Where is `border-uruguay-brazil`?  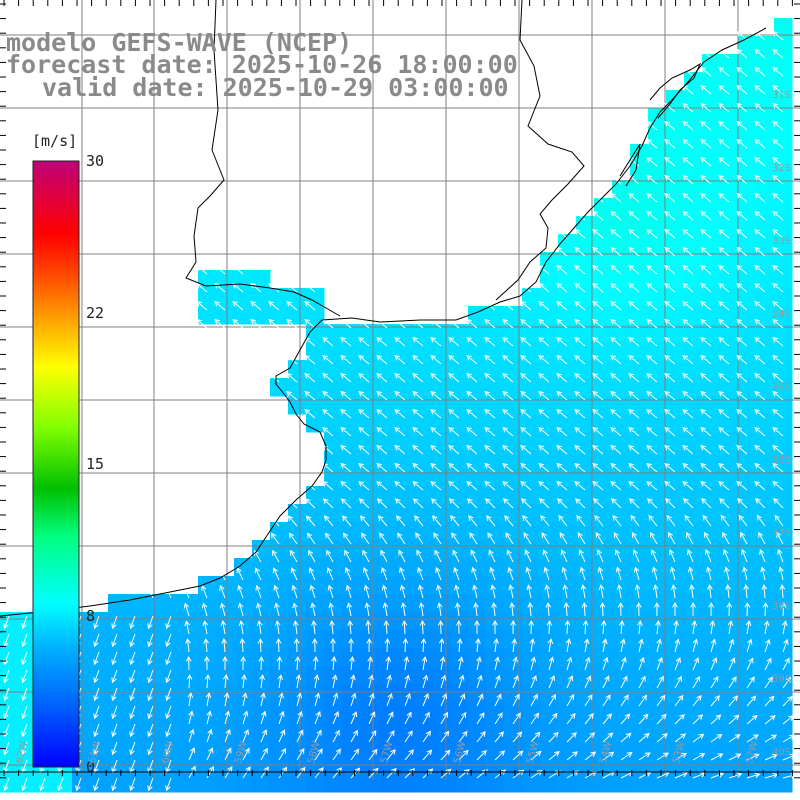
border-uruguay-brazil is located at coordinates (540, 150).